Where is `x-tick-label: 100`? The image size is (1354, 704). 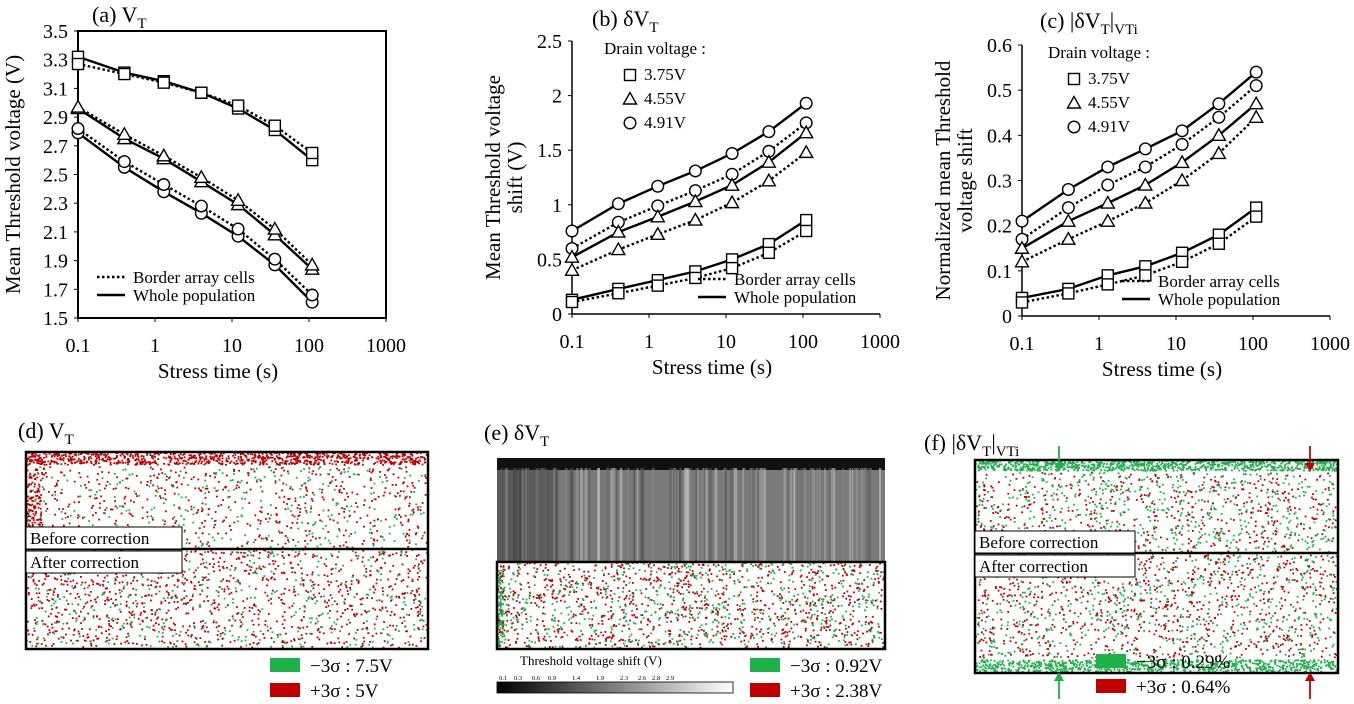
x-tick-label: 100 is located at coordinates (803, 342).